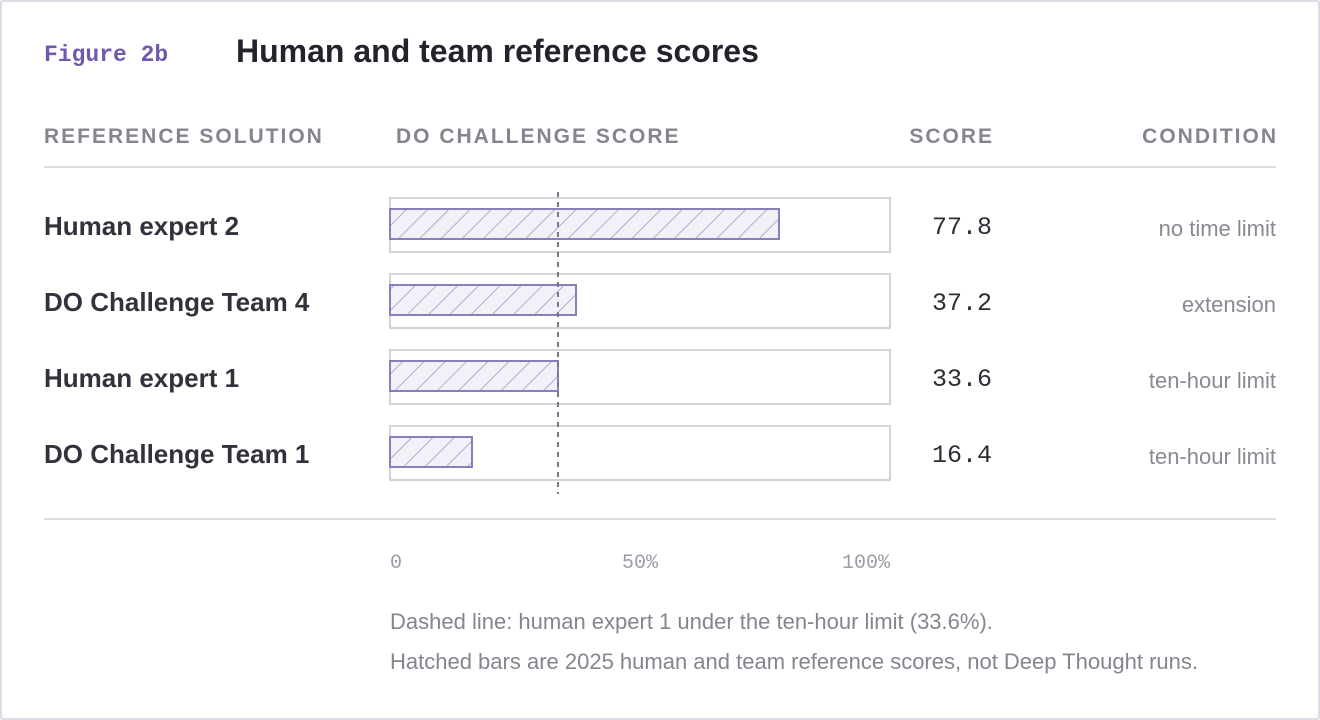  Describe the element at coordinates (639, 563) in the screenshot. I see `x-tick-label: 50%` at that location.